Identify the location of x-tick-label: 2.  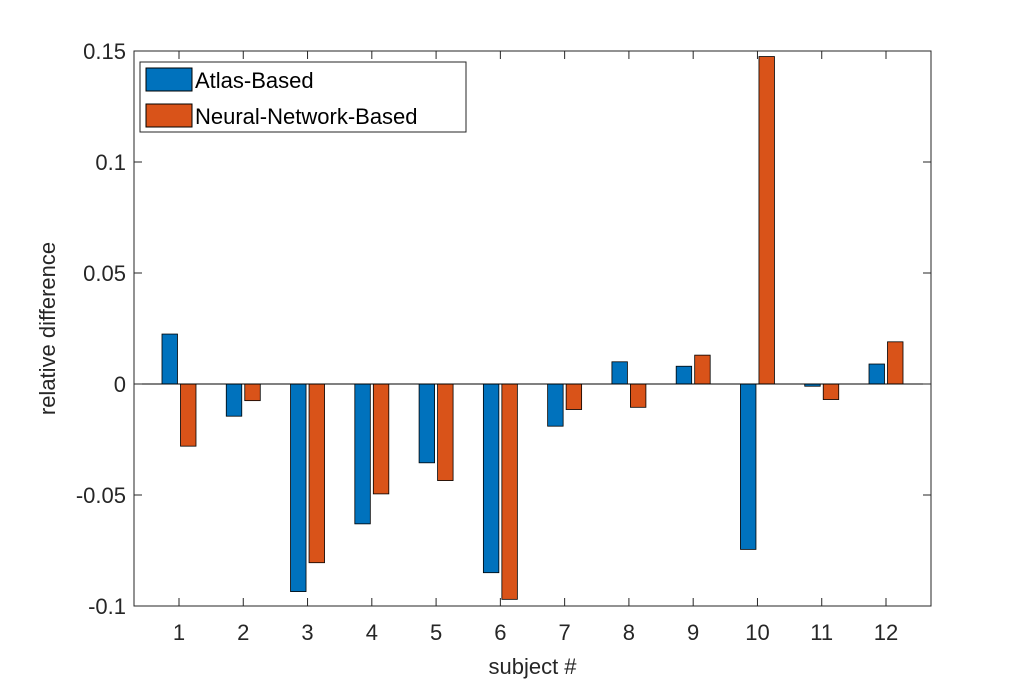
(243, 632).